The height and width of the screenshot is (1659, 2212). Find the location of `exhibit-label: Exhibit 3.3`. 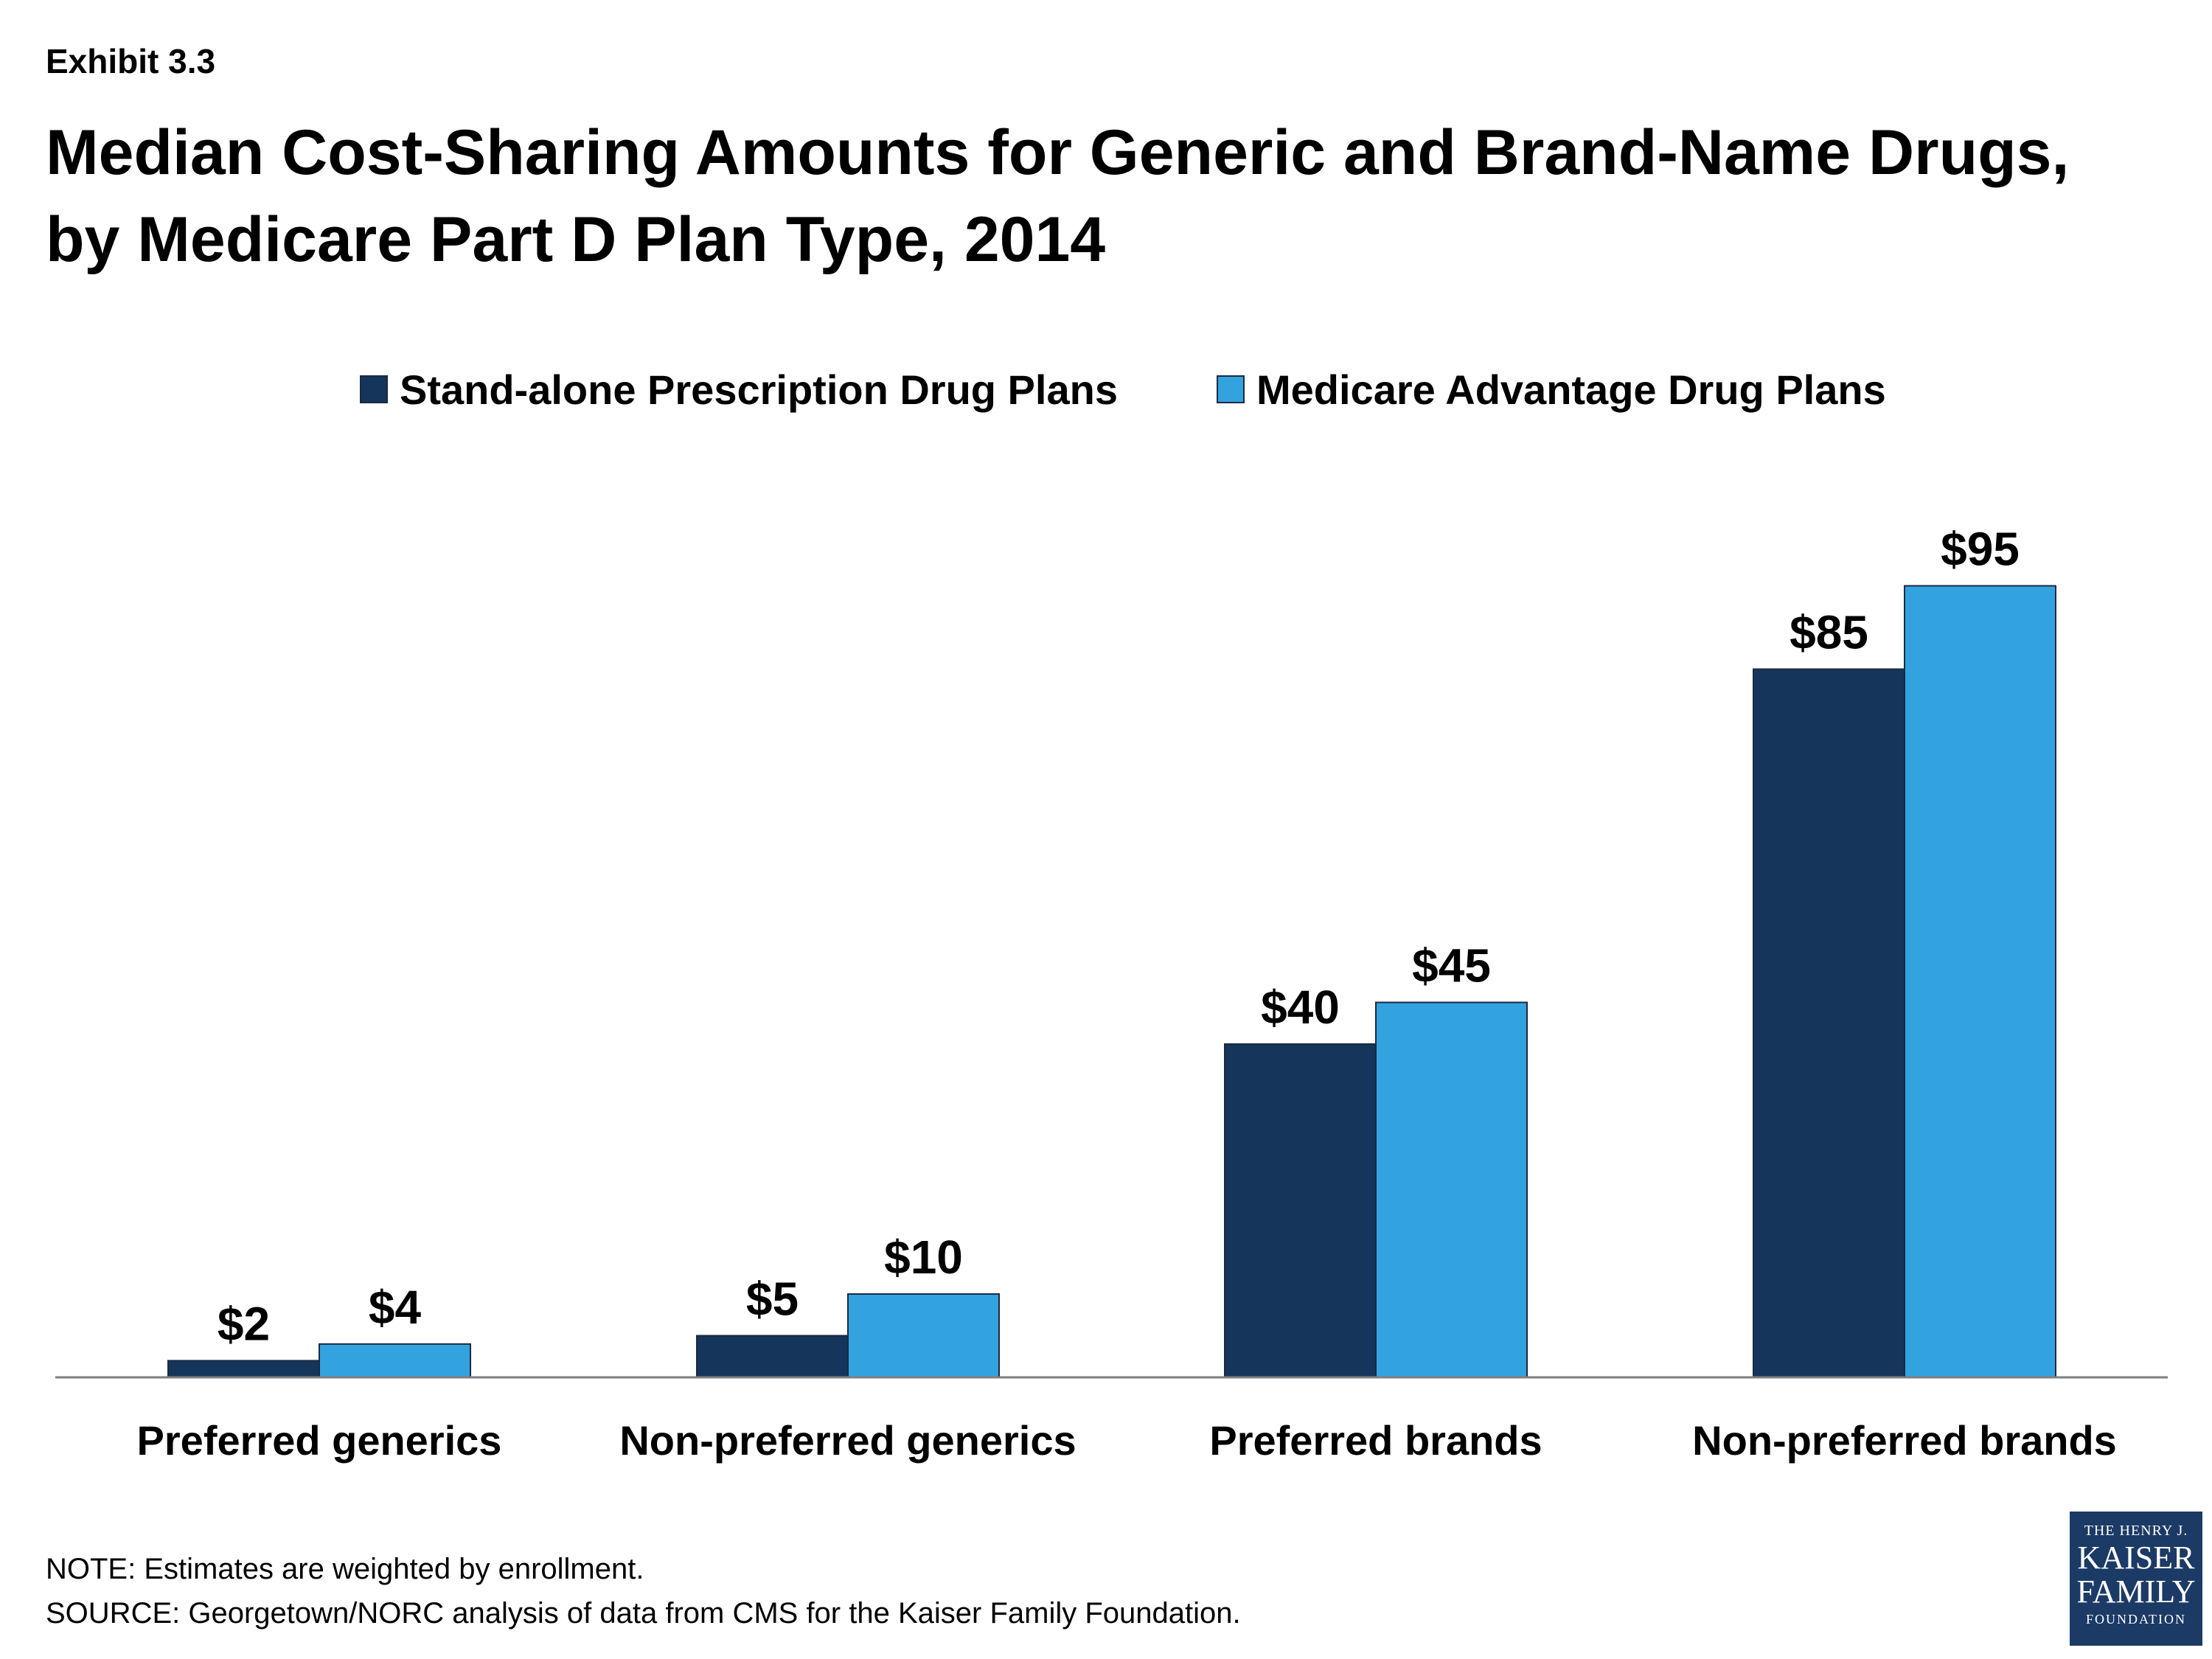

exhibit-label: Exhibit 3.3 is located at coordinates (131, 61).